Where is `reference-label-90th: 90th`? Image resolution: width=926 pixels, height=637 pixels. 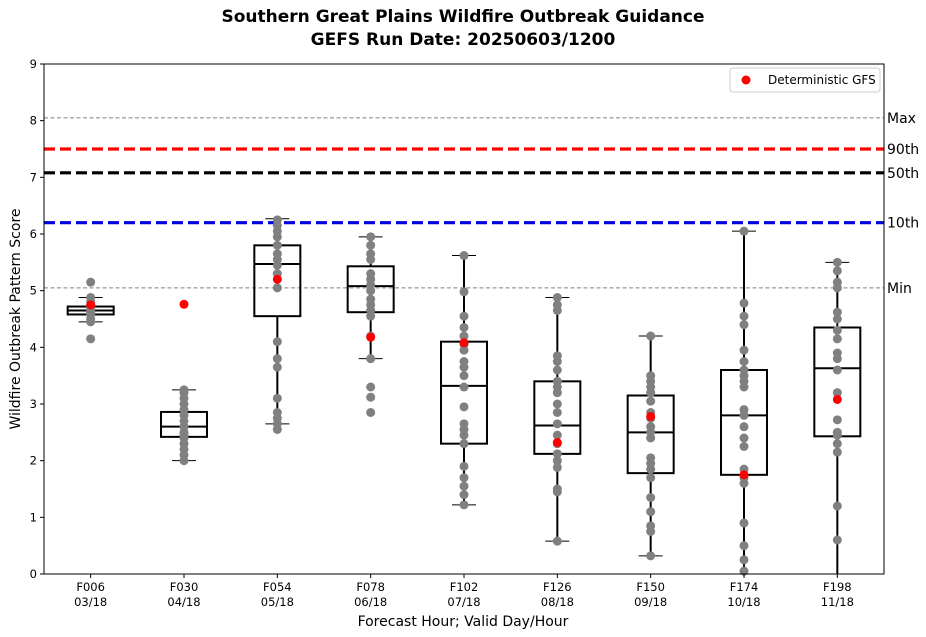
reference-label-90th: 90th is located at coordinates (903, 150).